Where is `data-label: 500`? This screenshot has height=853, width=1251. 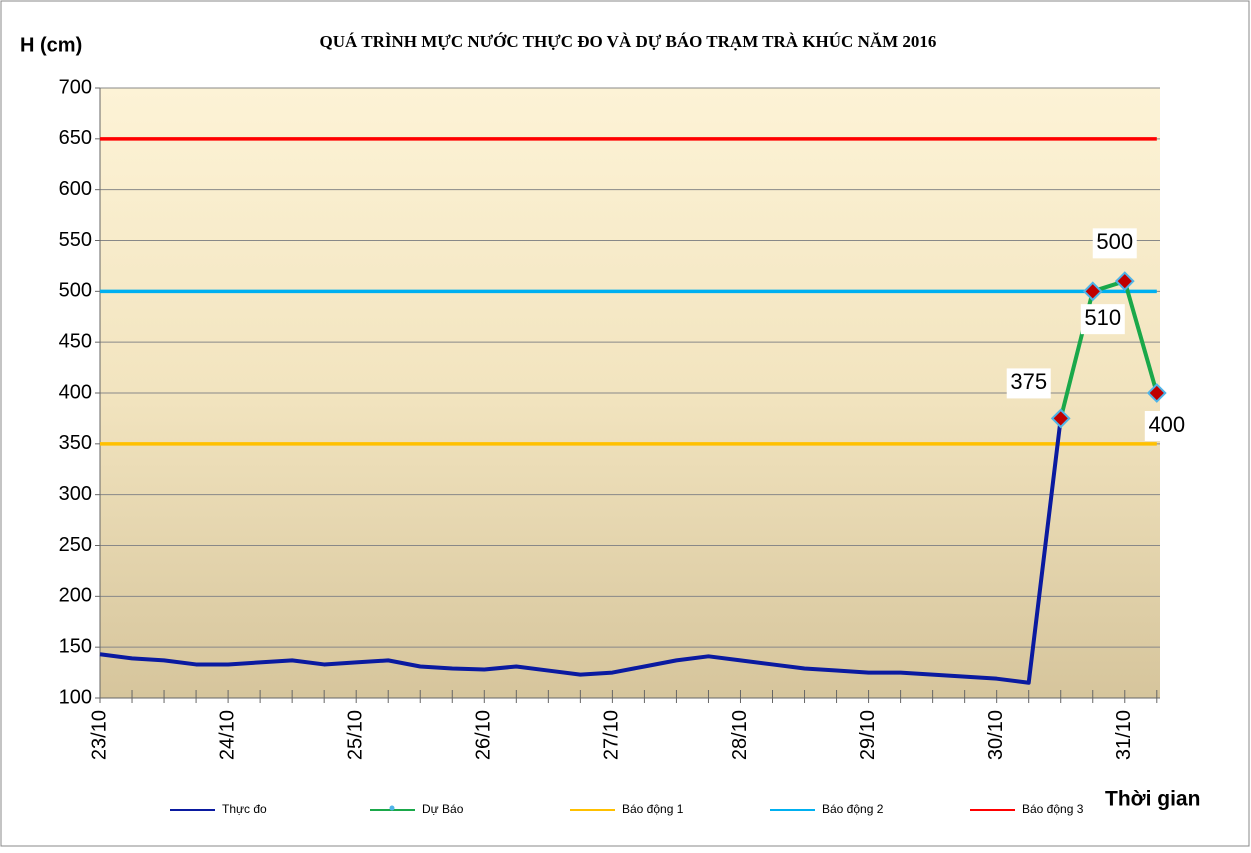 data-label: 500 is located at coordinates (1114, 241).